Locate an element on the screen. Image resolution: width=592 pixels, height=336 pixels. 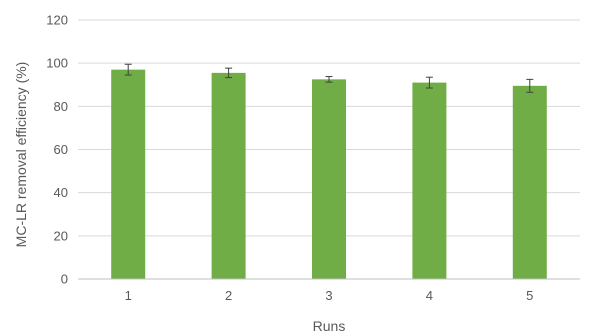
error-bars is located at coordinates (329, 78).